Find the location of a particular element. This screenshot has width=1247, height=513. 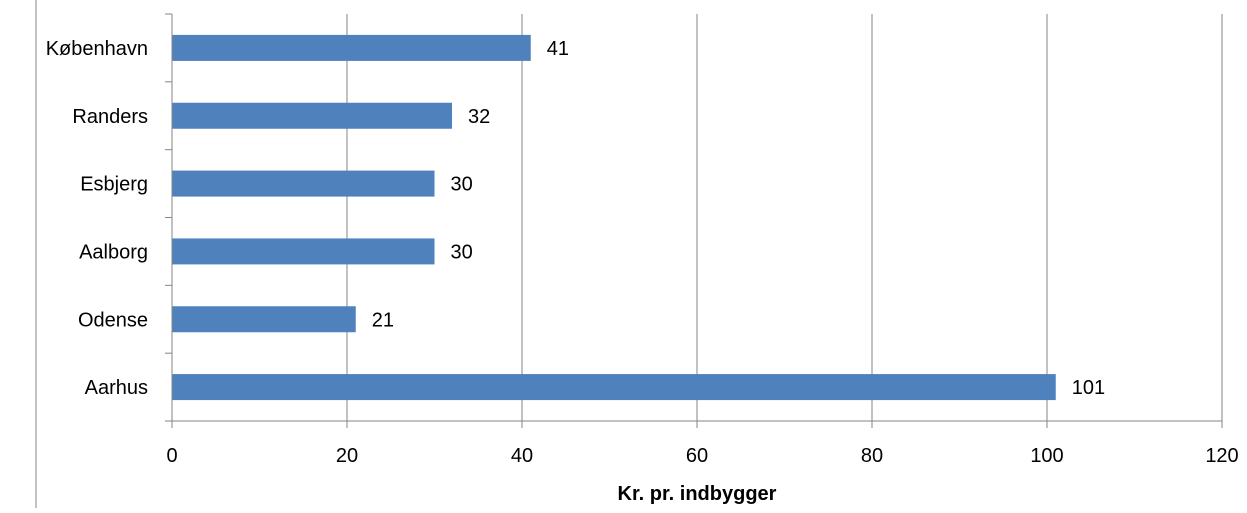

x-tick-label: 100 is located at coordinates (1046, 456).